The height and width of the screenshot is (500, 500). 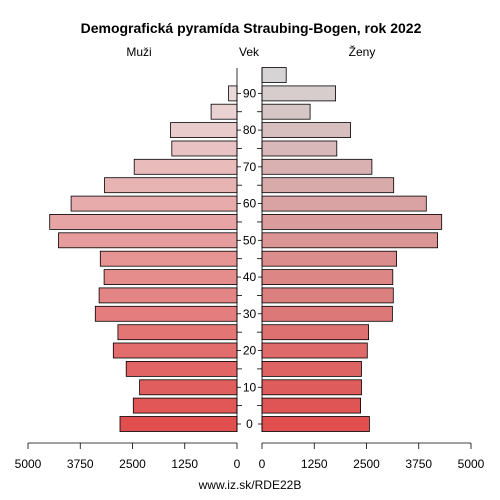 I want to click on age-tick-label: 20, so click(x=250, y=351).